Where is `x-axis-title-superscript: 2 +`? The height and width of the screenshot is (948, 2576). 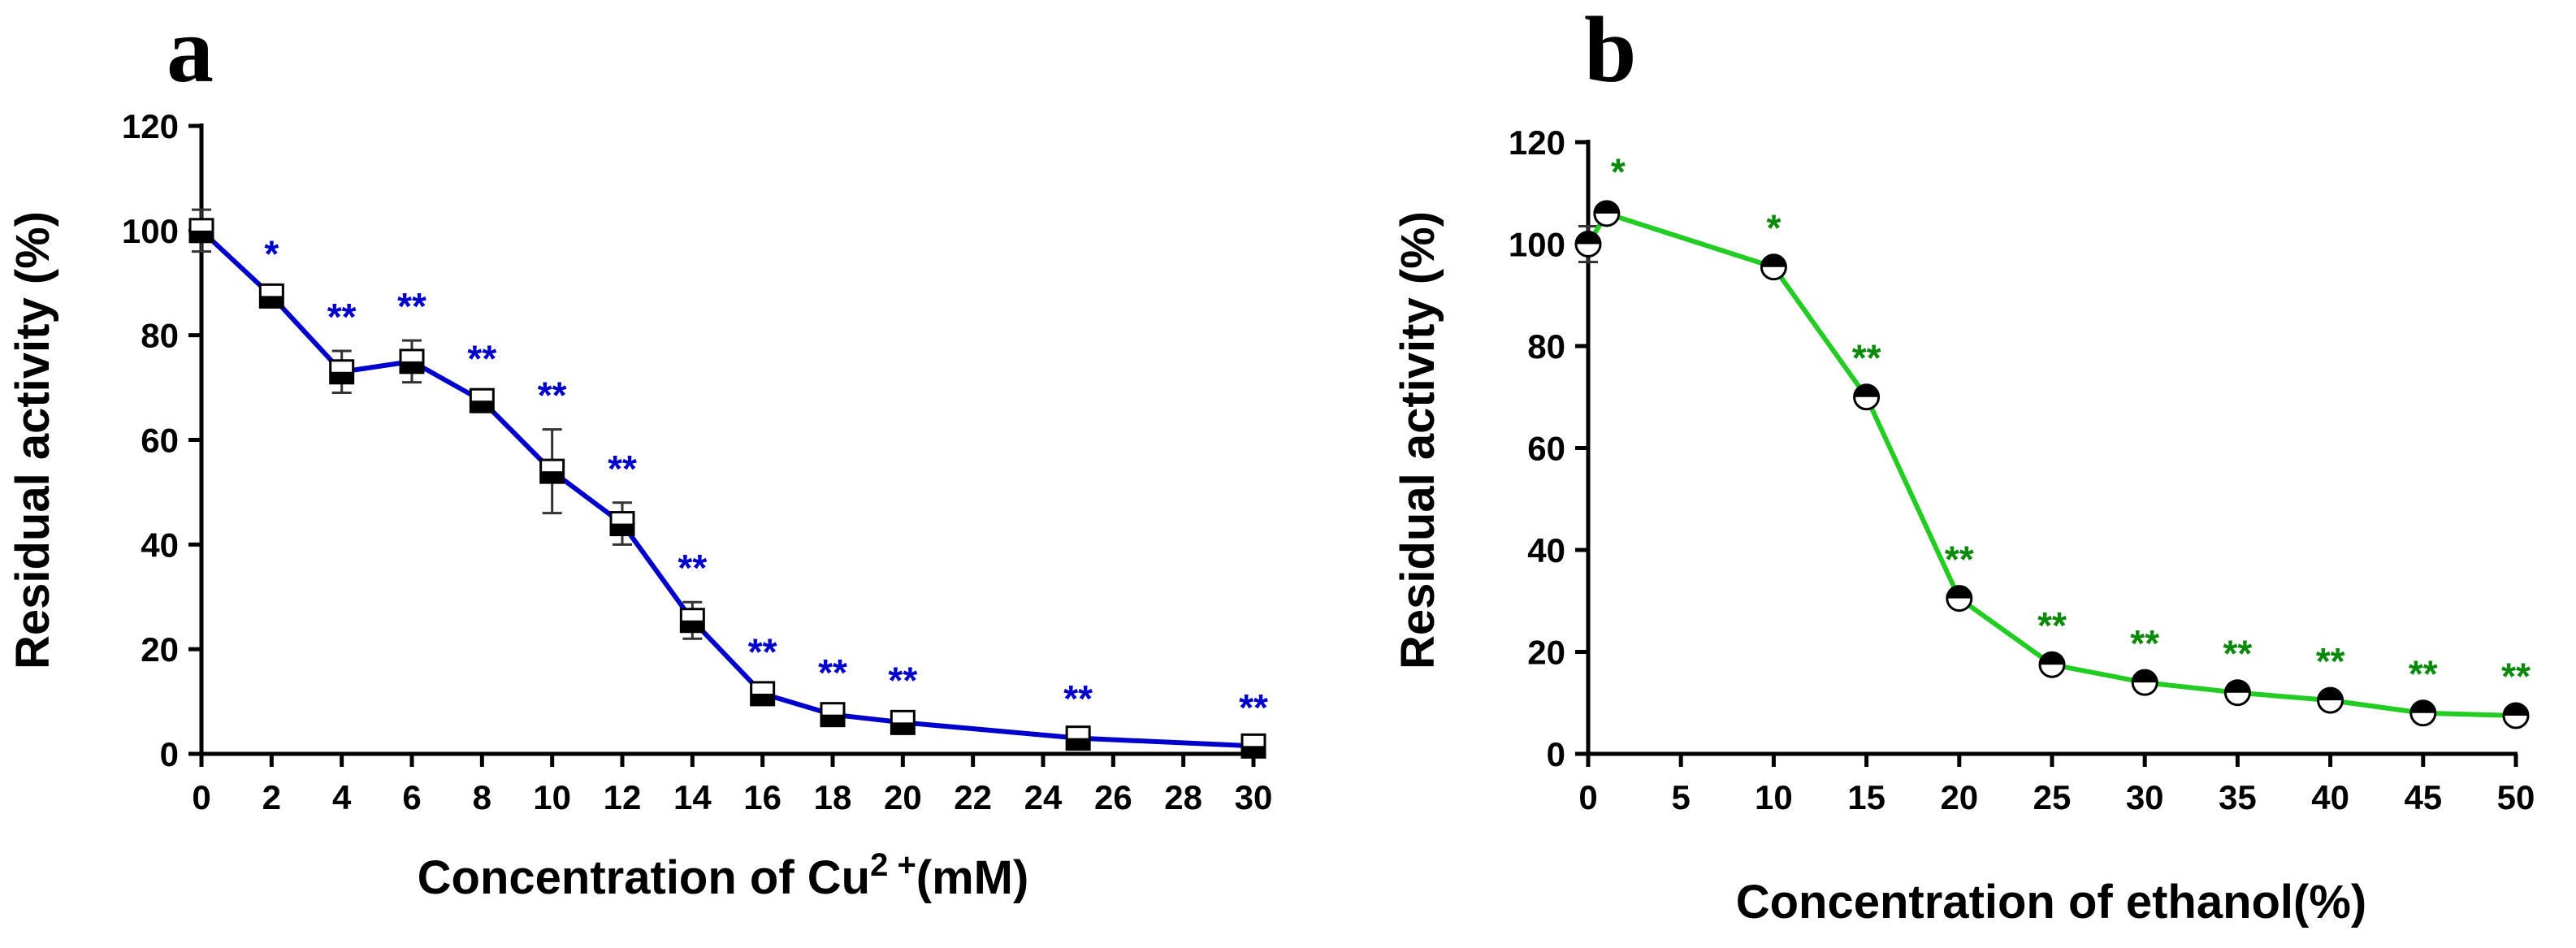
x-axis-title-superscript: 2 + is located at coordinates (893, 865).